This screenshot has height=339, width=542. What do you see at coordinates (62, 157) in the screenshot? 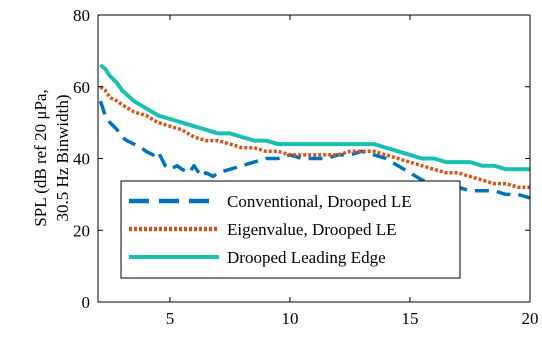
I see `y-axis-title-line-2: 30.5 Hz Binwidth)` at bounding box center [62, 157].